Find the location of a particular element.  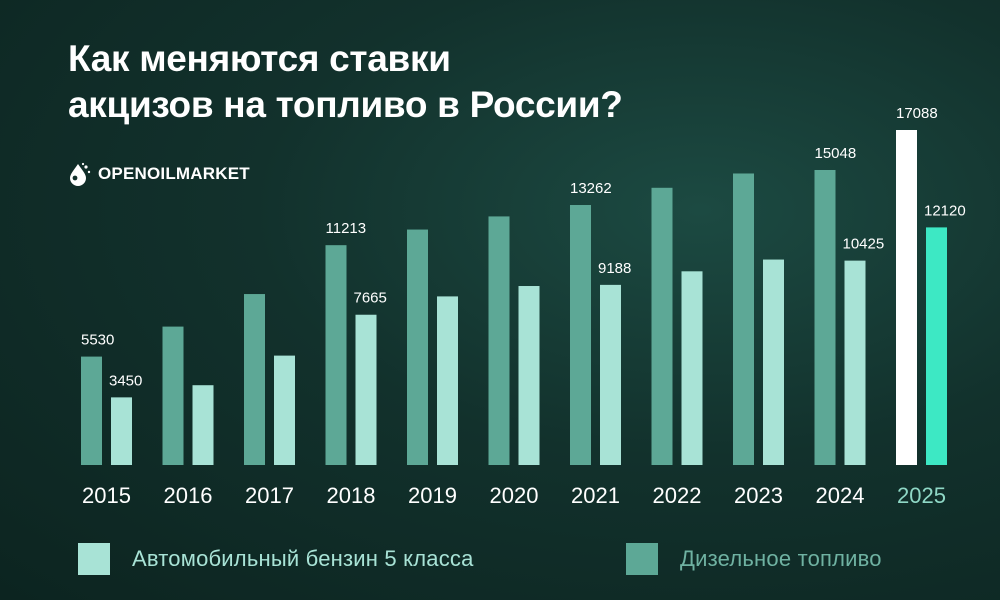

bar-diesel-2016 is located at coordinates (173, 395).